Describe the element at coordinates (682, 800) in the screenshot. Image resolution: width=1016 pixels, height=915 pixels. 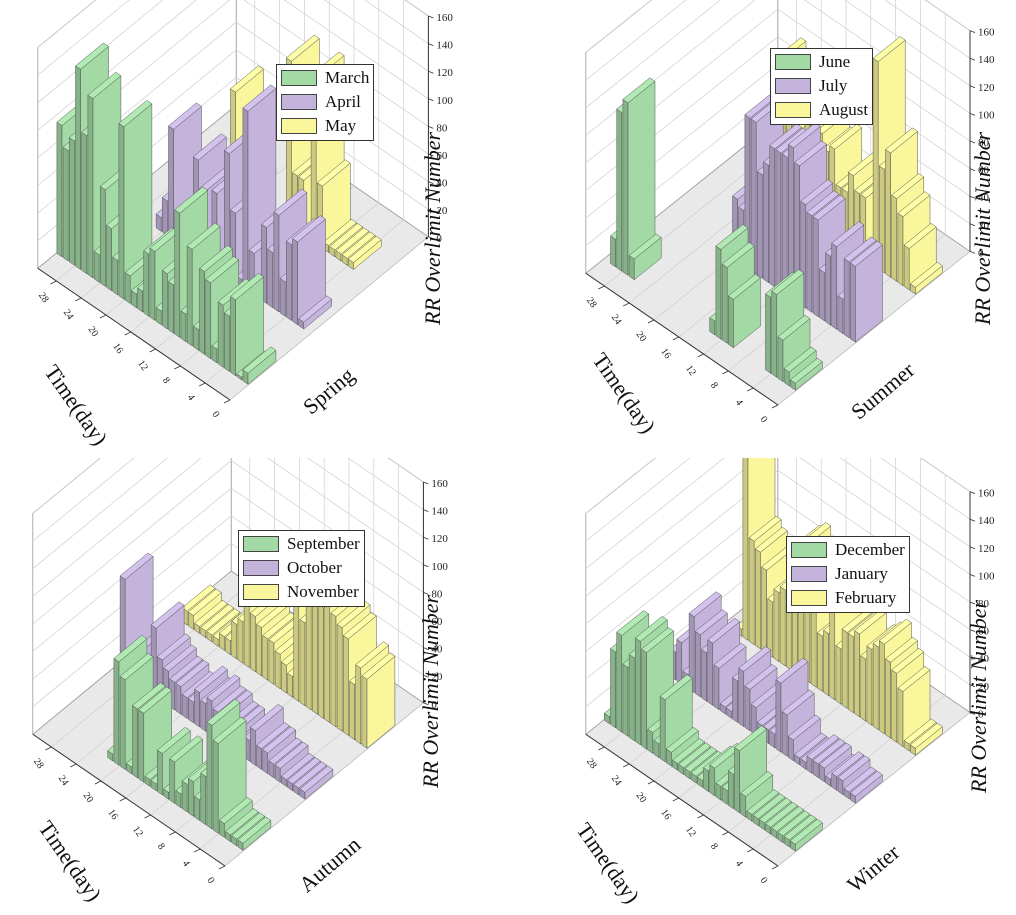
I see `day-axis-line` at that location.